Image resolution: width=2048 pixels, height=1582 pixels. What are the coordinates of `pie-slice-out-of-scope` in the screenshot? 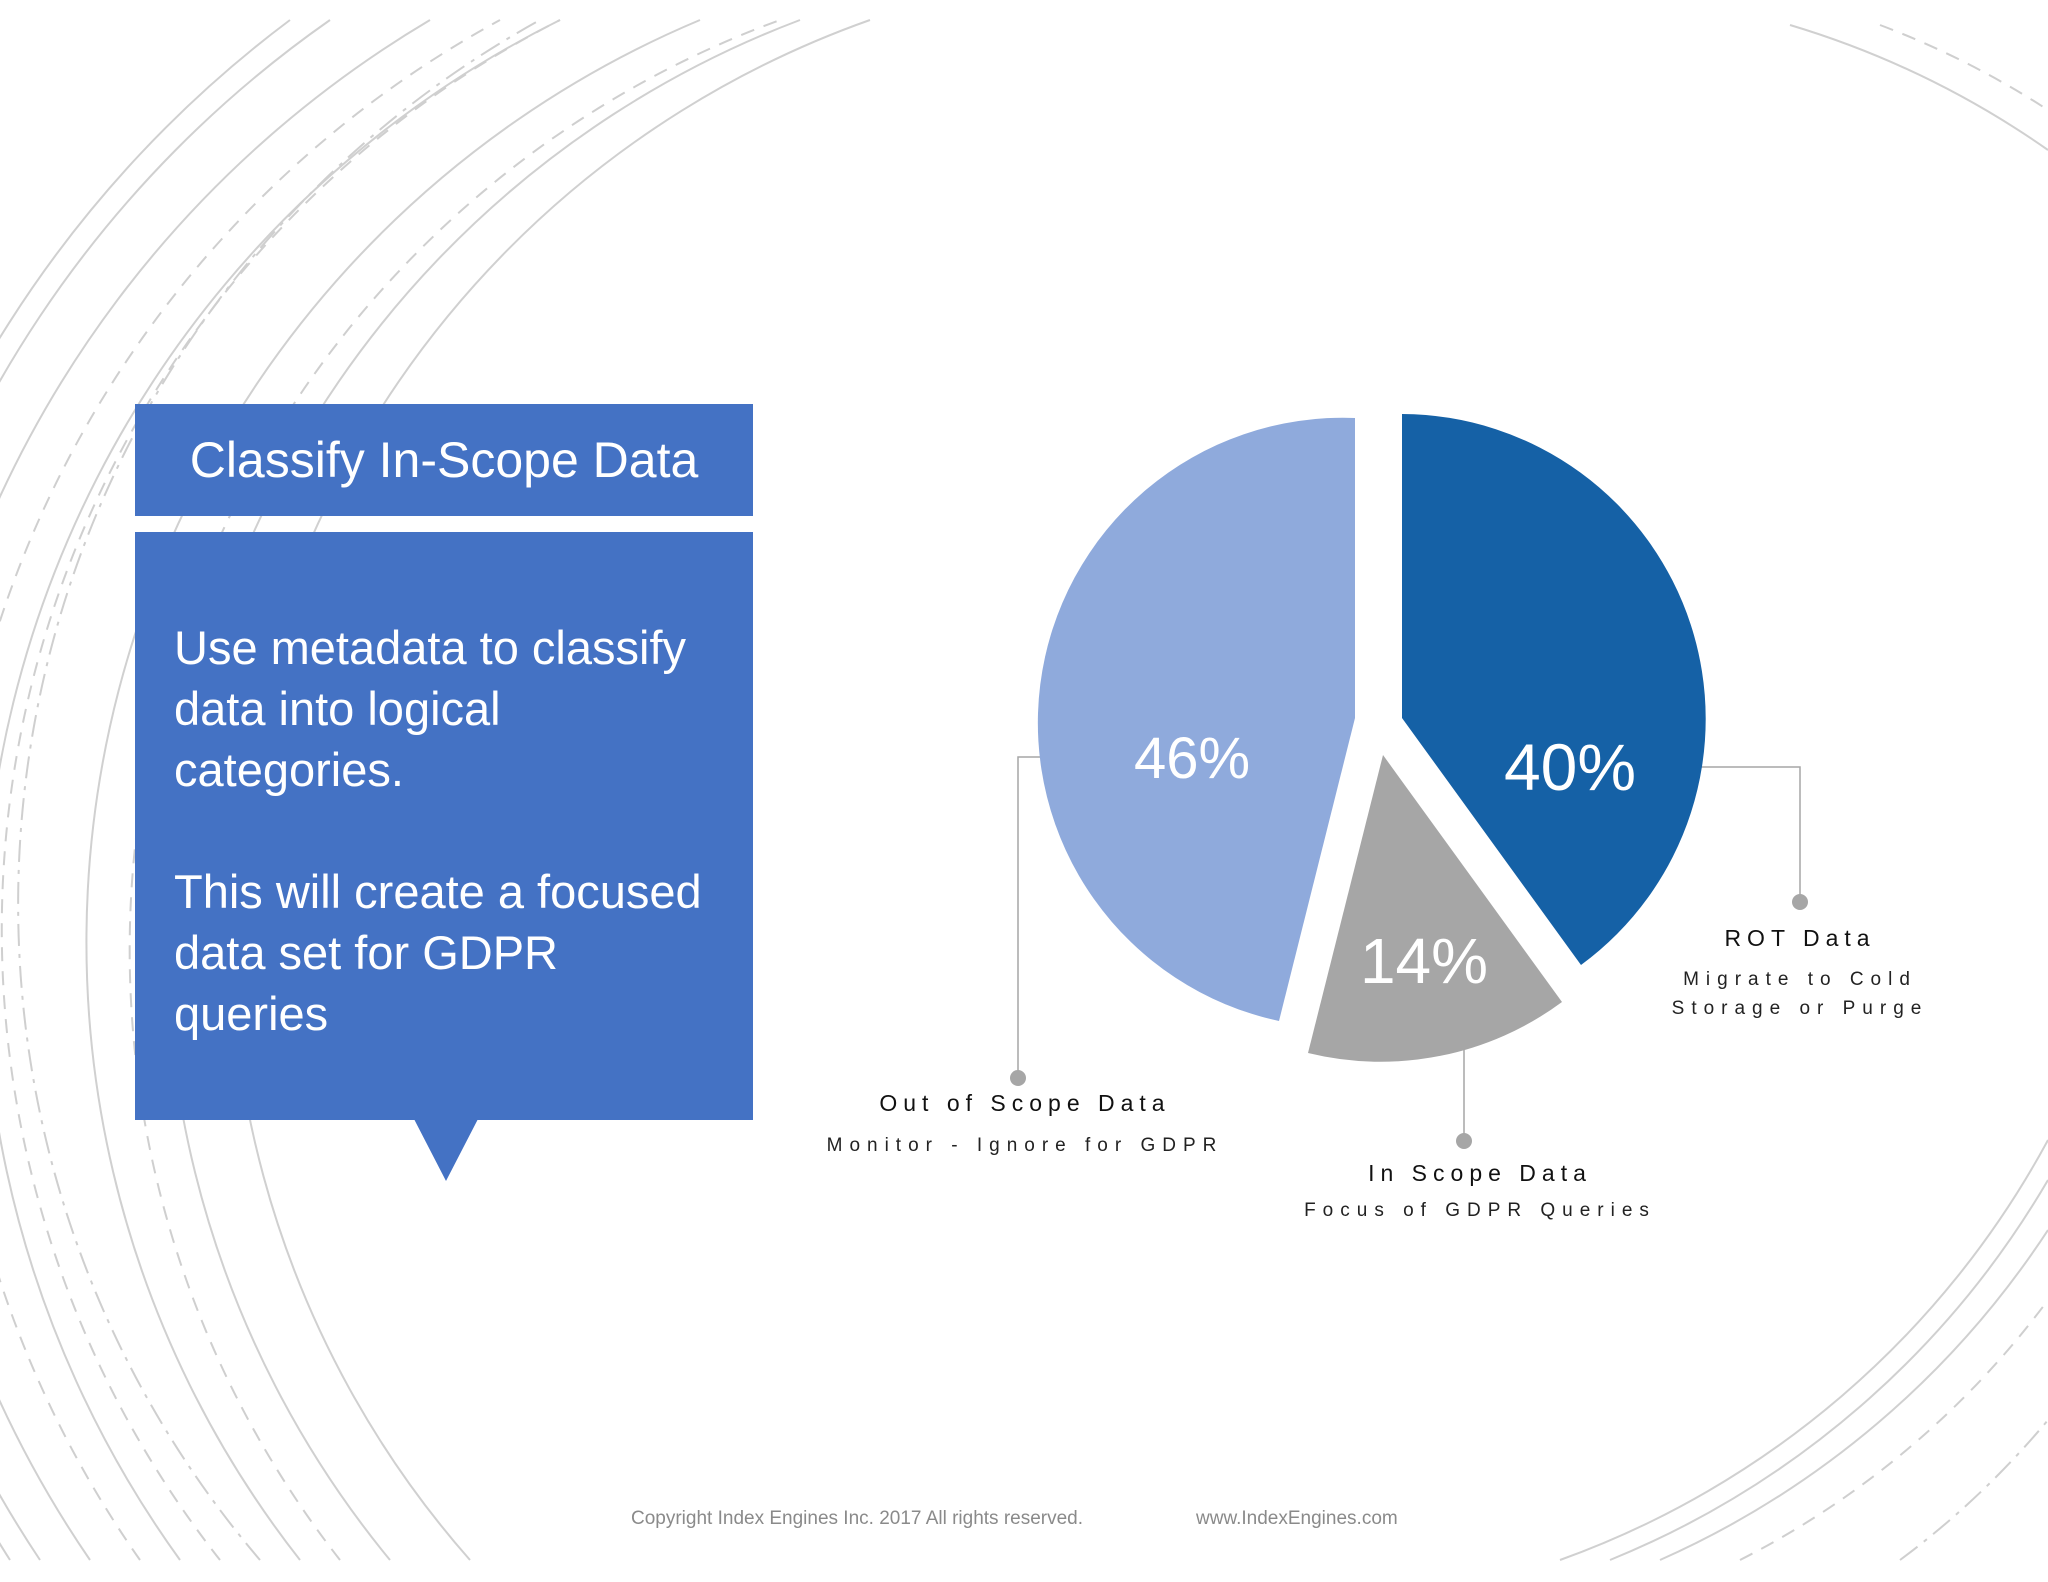 It's located at (1196, 719).